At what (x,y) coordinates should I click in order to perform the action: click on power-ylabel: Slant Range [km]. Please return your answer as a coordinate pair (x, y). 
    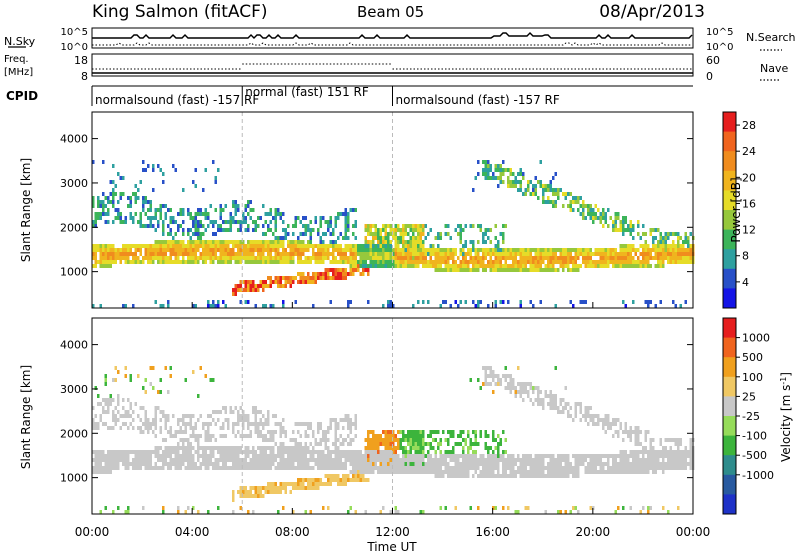
    Looking at the image, I should click on (26, 210).